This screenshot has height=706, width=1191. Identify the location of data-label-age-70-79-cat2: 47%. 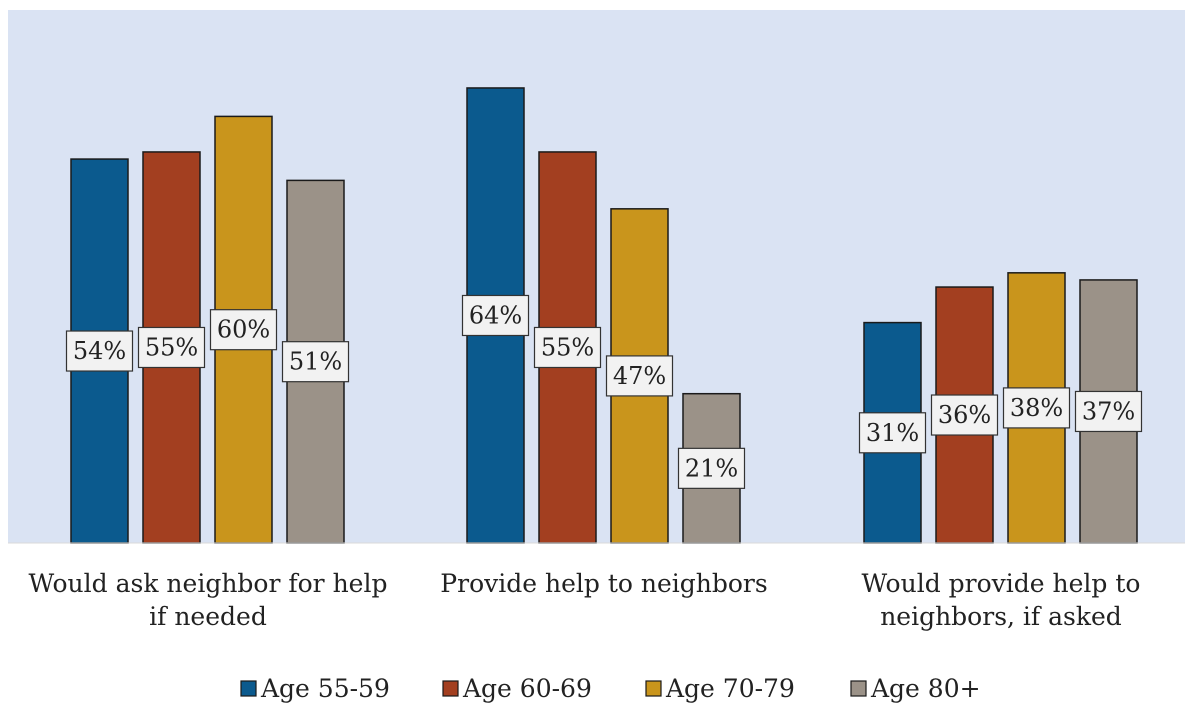
(639, 376).